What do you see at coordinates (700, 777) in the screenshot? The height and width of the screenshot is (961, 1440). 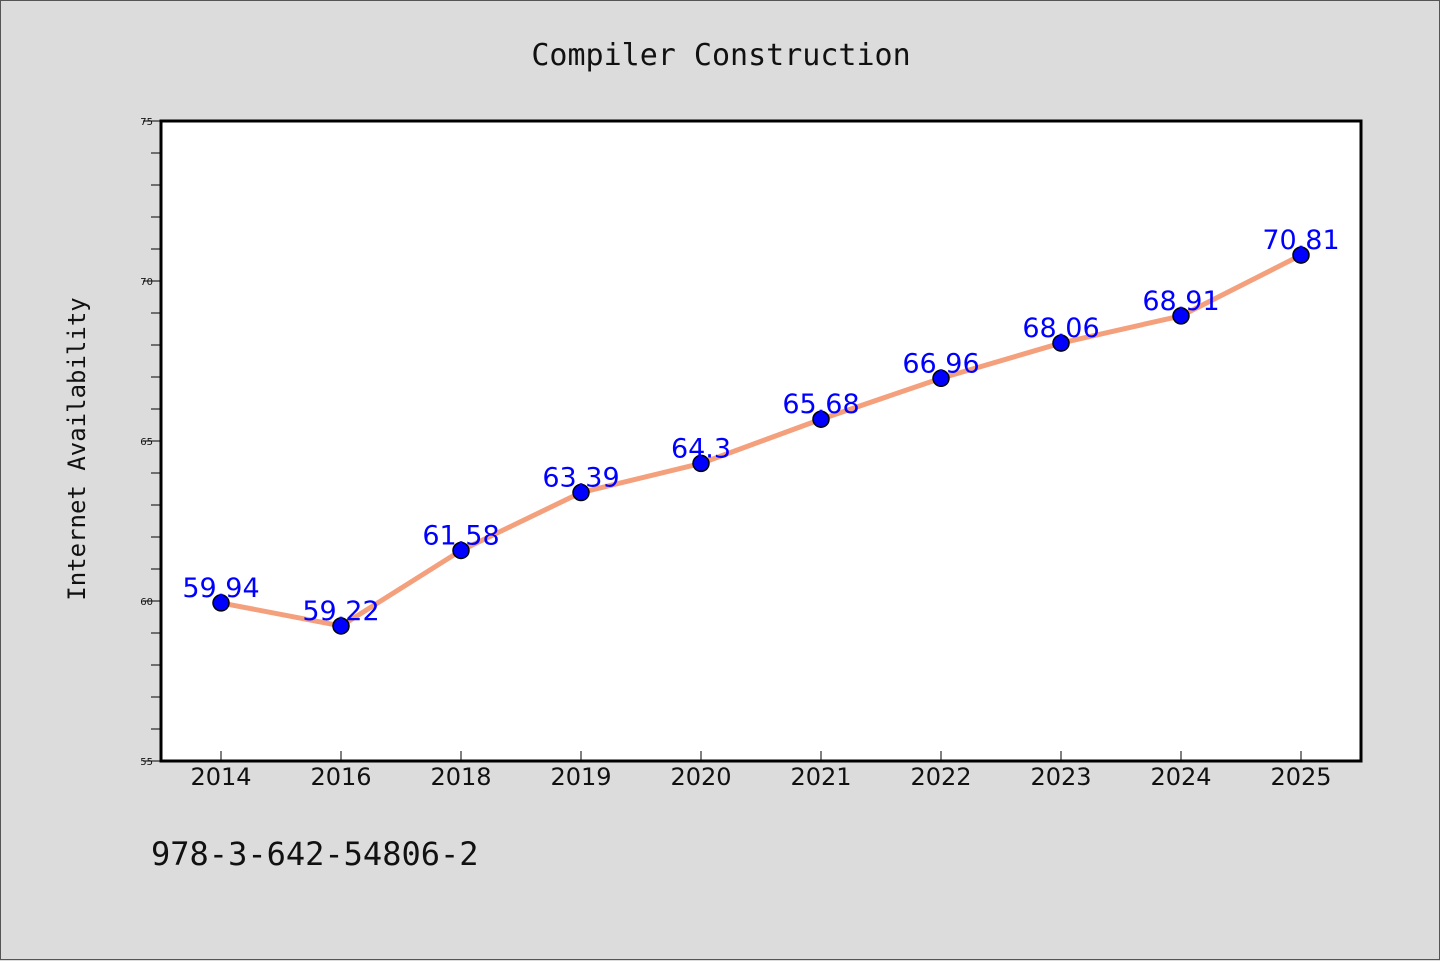 I see `x-tick-label: 2020` at bounding box center [700, 777].